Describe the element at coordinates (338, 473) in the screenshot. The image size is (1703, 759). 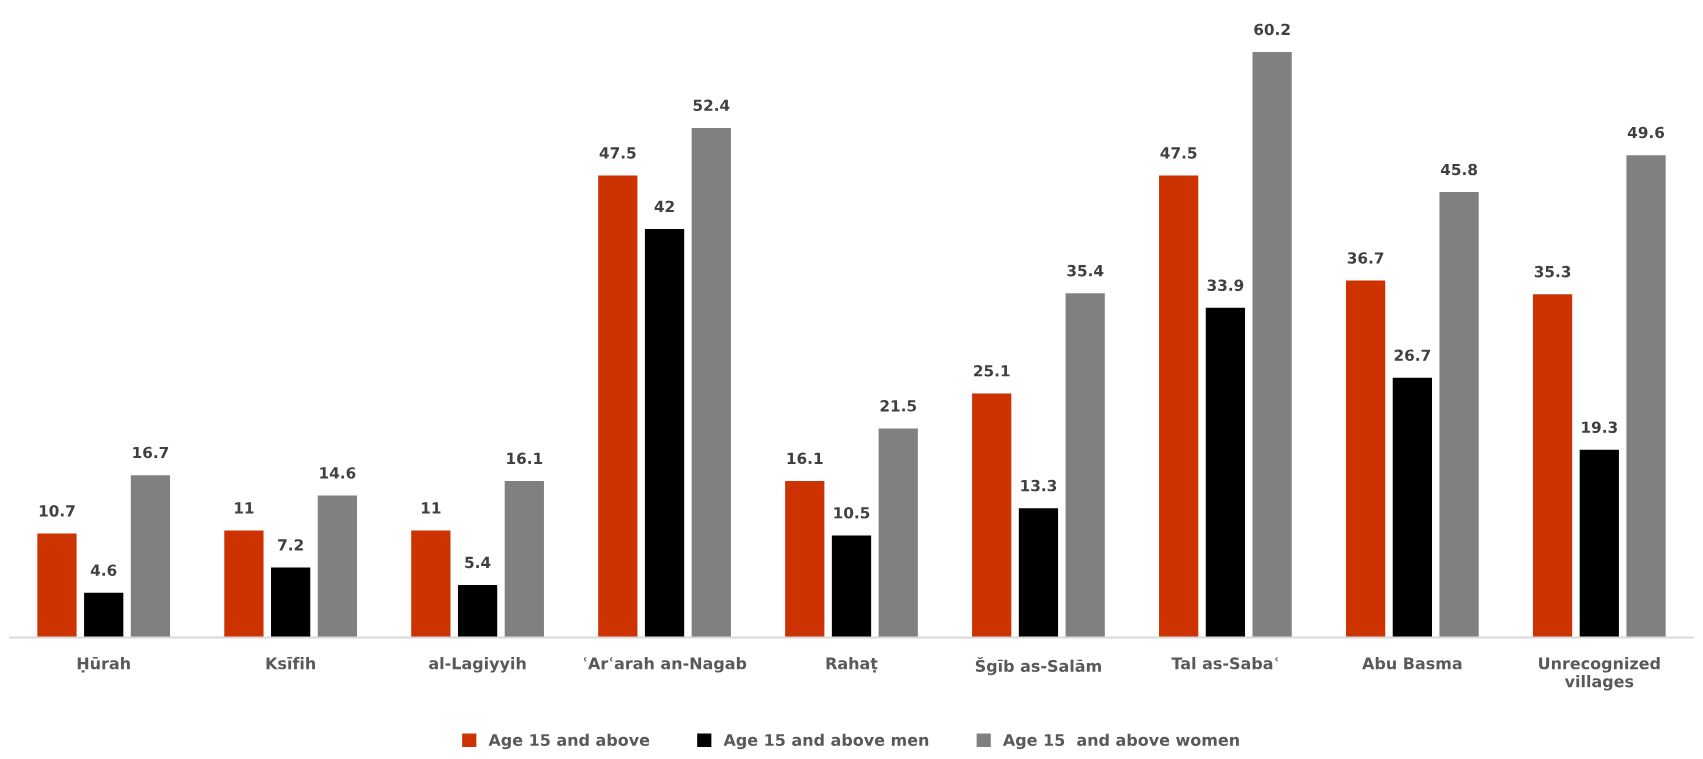
I see `data-label: 14.6` at that location.